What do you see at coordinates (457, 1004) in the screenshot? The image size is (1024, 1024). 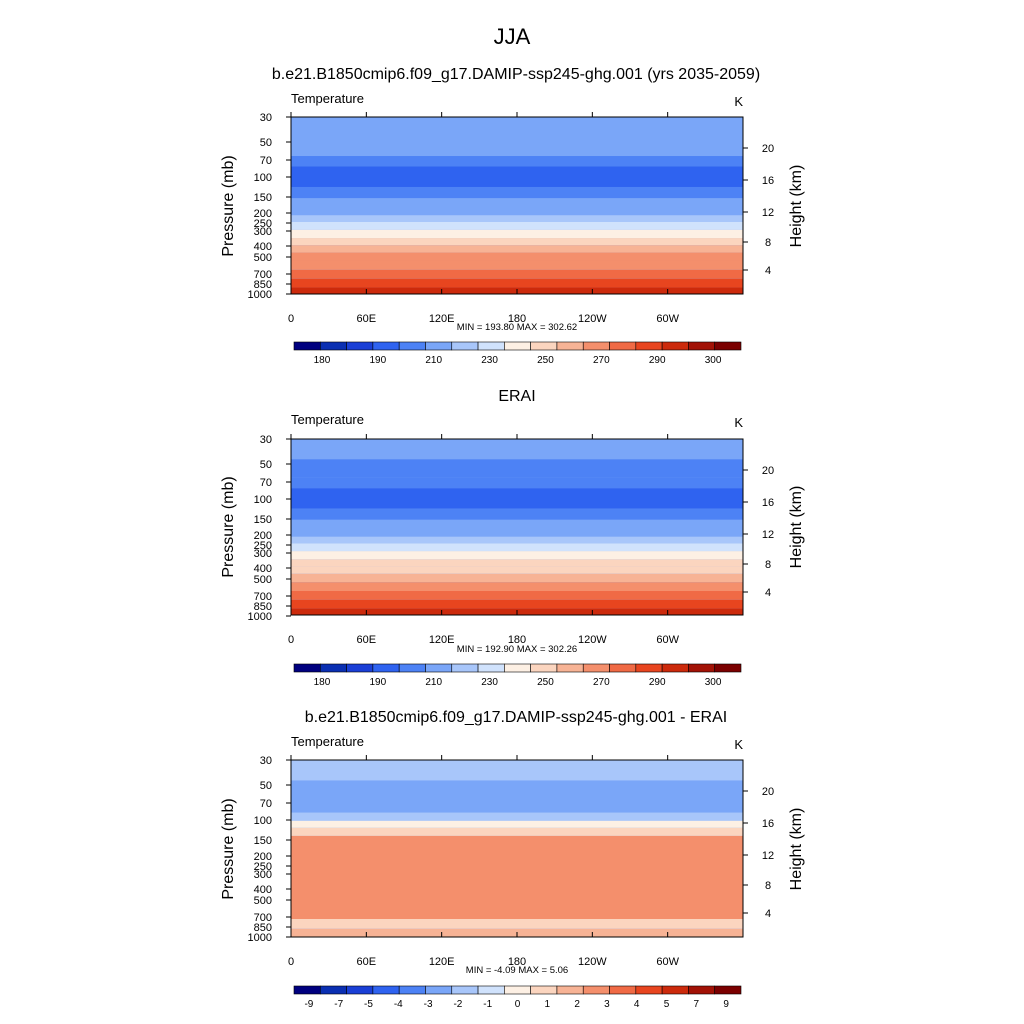 I see `colorbar-label: -2` at bounding box center [457, 1004].